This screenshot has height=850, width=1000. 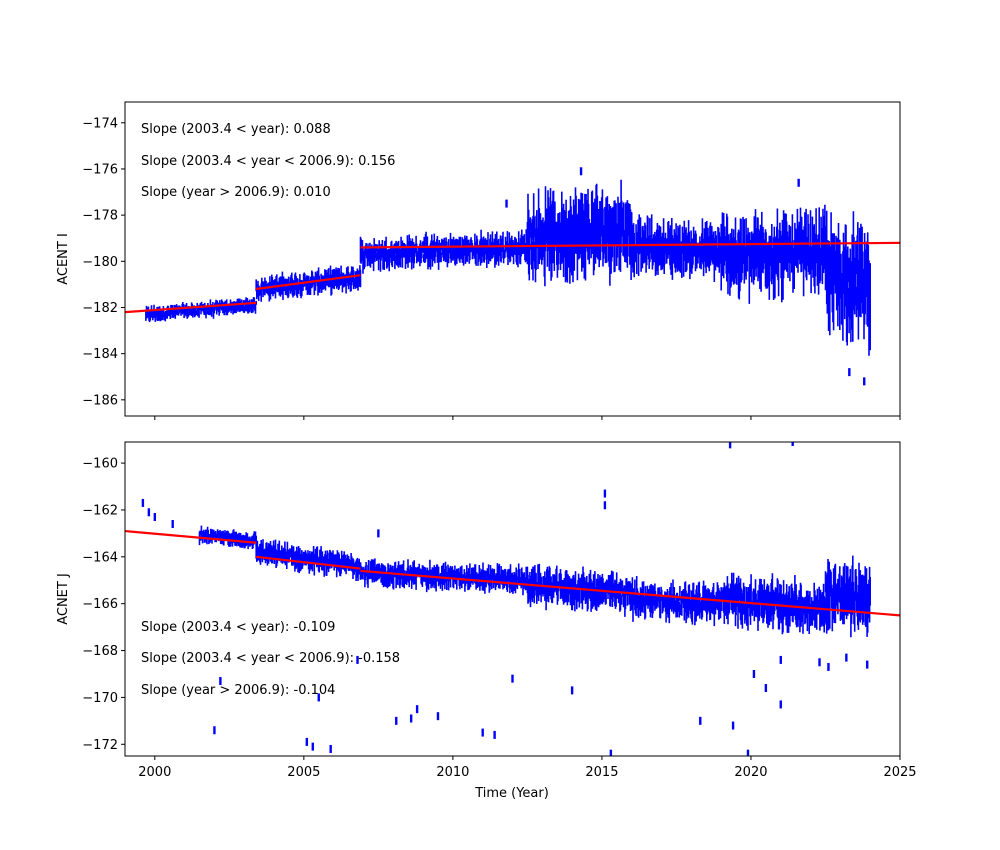 I want to click on acnet-j-y-tick-label: −160, so click(x=100, y=464).